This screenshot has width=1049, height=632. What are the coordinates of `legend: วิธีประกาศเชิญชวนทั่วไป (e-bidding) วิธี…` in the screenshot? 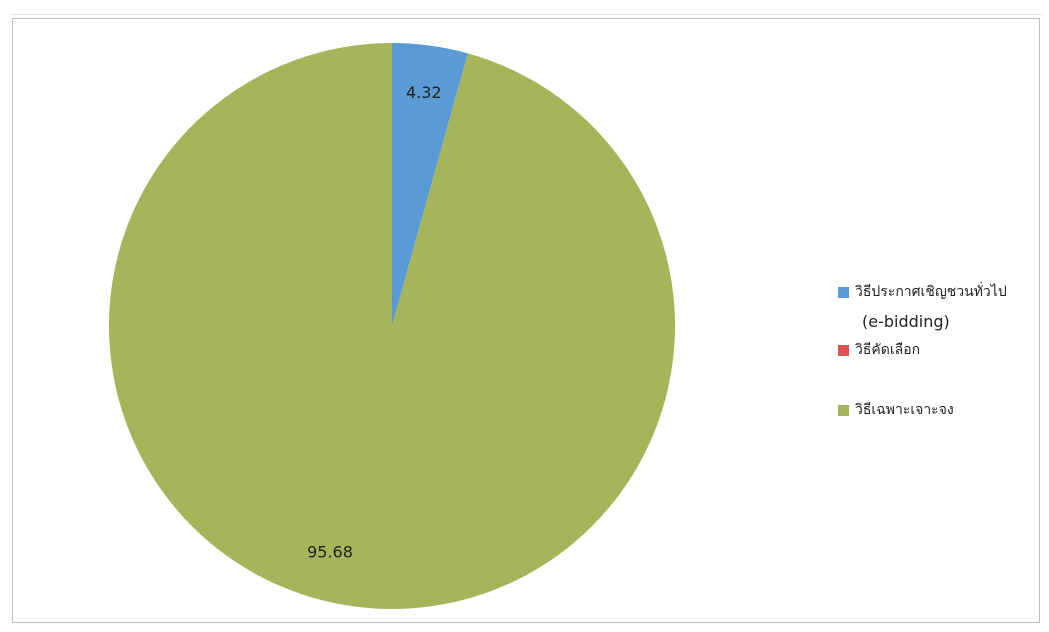 It's located at (938, 350).